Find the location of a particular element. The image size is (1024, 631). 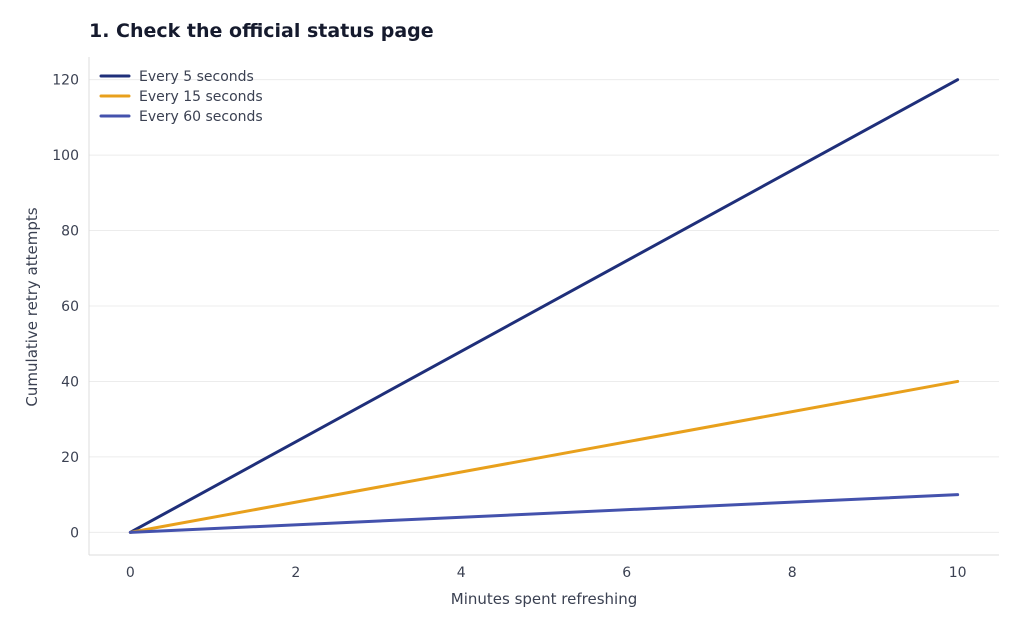

y-tick-label: 0 is located at coordinates (74, 533).